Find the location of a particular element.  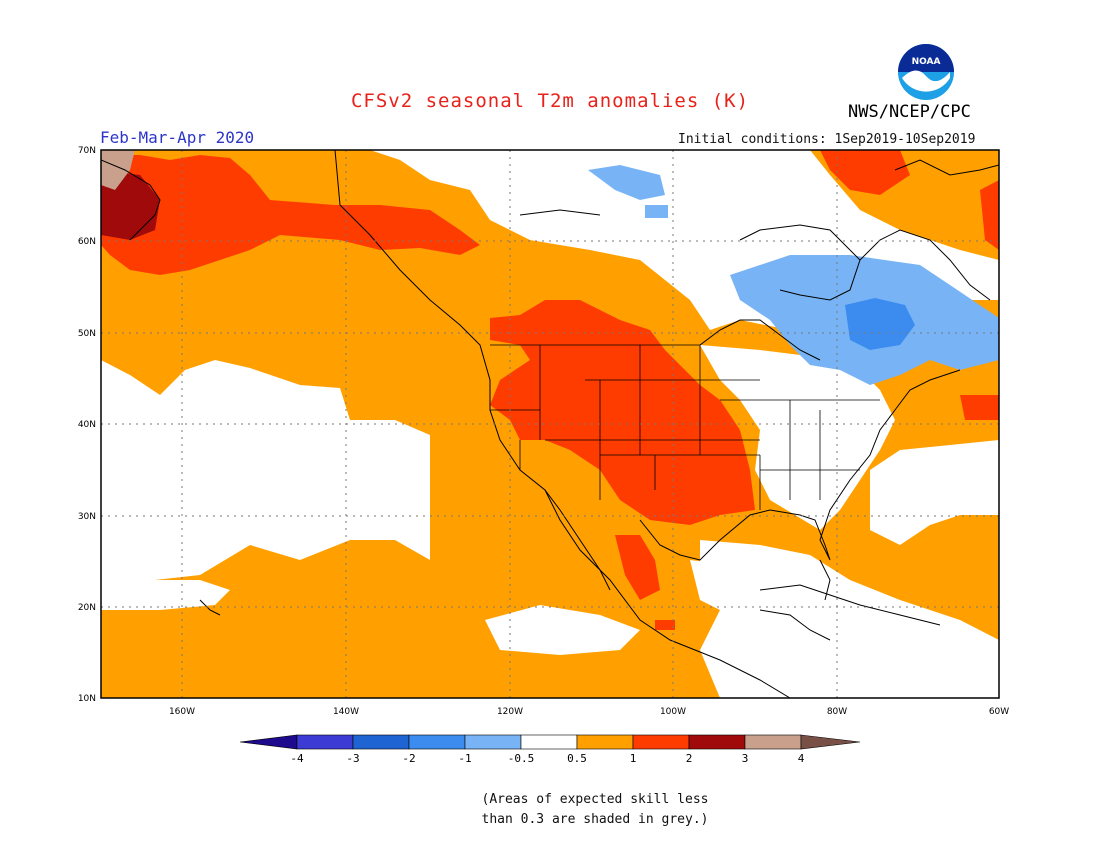

colorbar-tick-label: -3 is located at coordinates (352, 758).